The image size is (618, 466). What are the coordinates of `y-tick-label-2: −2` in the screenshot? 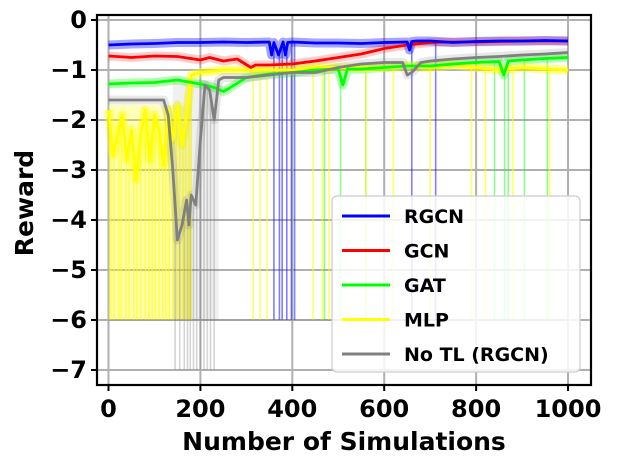 It's located at (68, 120).